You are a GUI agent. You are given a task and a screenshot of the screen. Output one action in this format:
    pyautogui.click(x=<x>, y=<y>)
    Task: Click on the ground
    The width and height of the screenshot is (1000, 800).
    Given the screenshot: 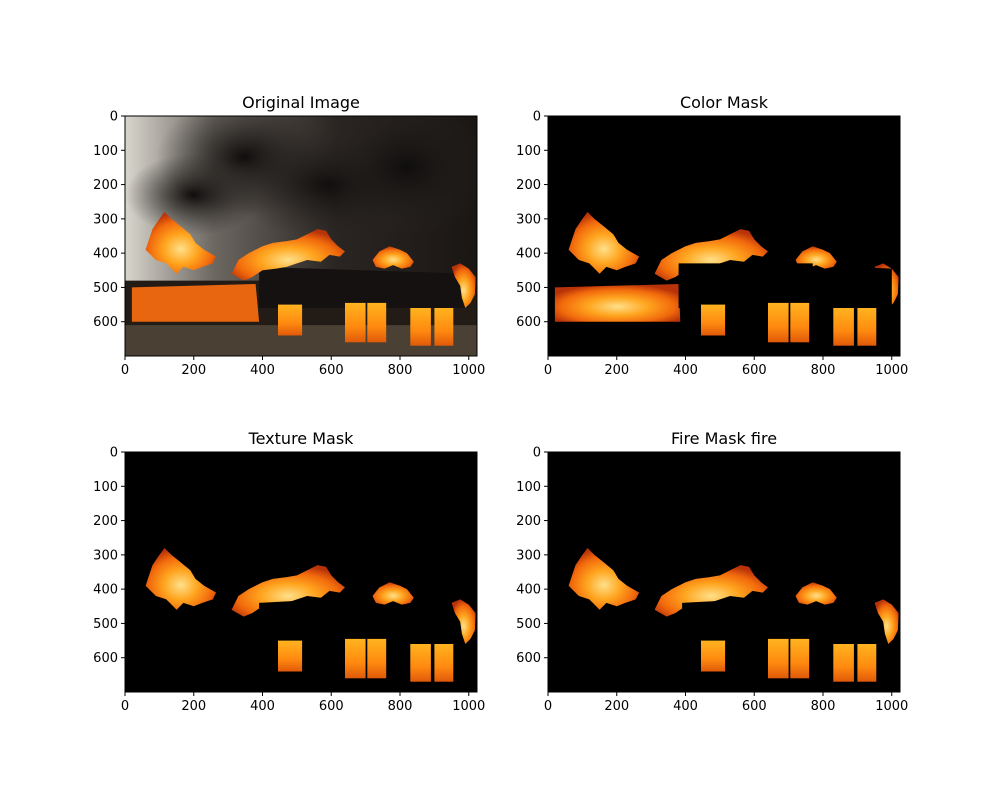 What is the action you would take?
    pyautogui.click(x=301, y=340)
    